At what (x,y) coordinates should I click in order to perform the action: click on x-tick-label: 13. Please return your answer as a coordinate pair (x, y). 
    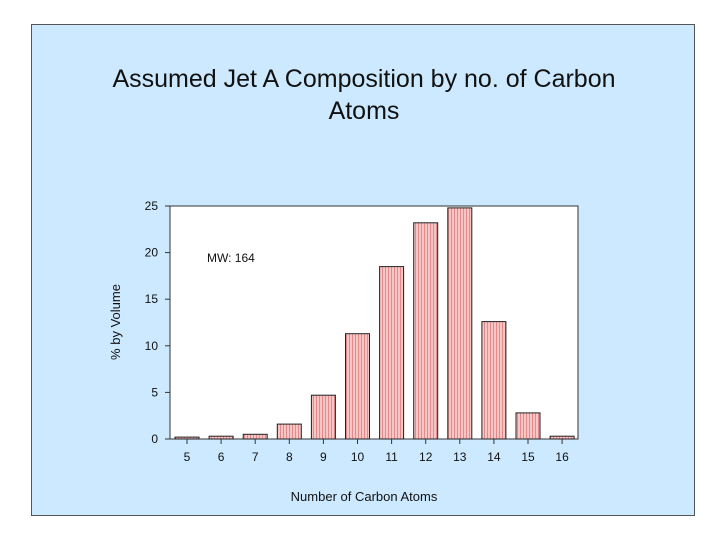
    Looking at the image, I should click on (460, 457).